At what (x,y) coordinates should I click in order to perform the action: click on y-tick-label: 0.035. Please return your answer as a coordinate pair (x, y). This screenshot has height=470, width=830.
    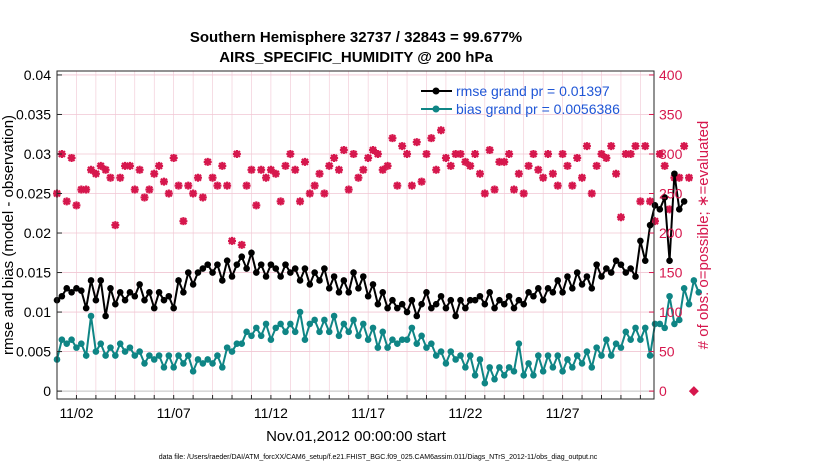
    Looking at the image, I should click on (33, 114).